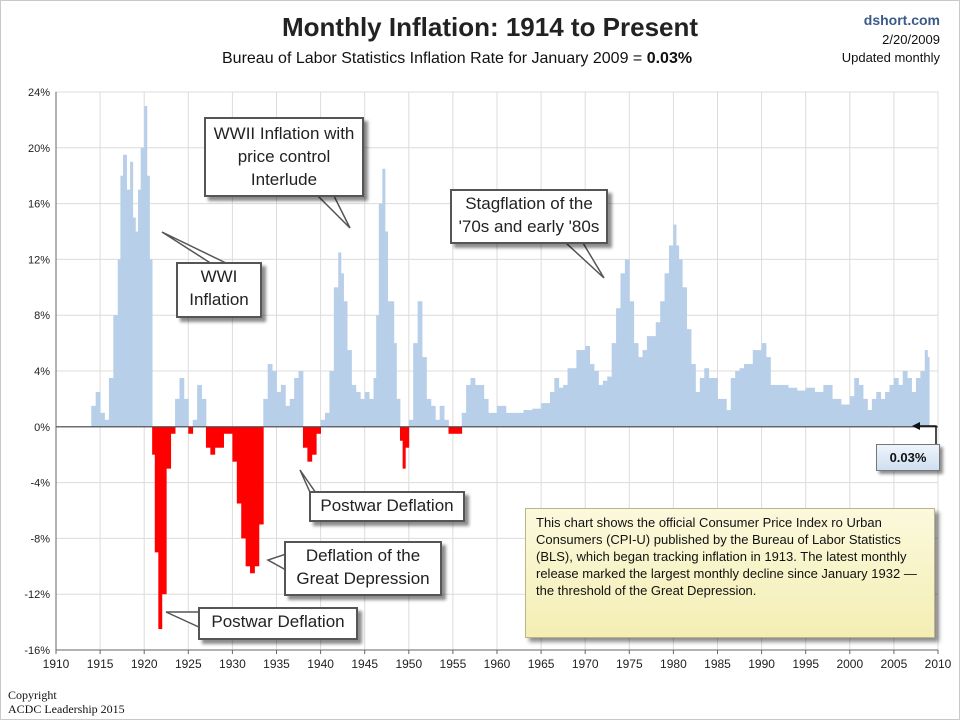 This screenshot has width=960, height=720. I want to click on x-tick-label: 1920, so click(144, 664).